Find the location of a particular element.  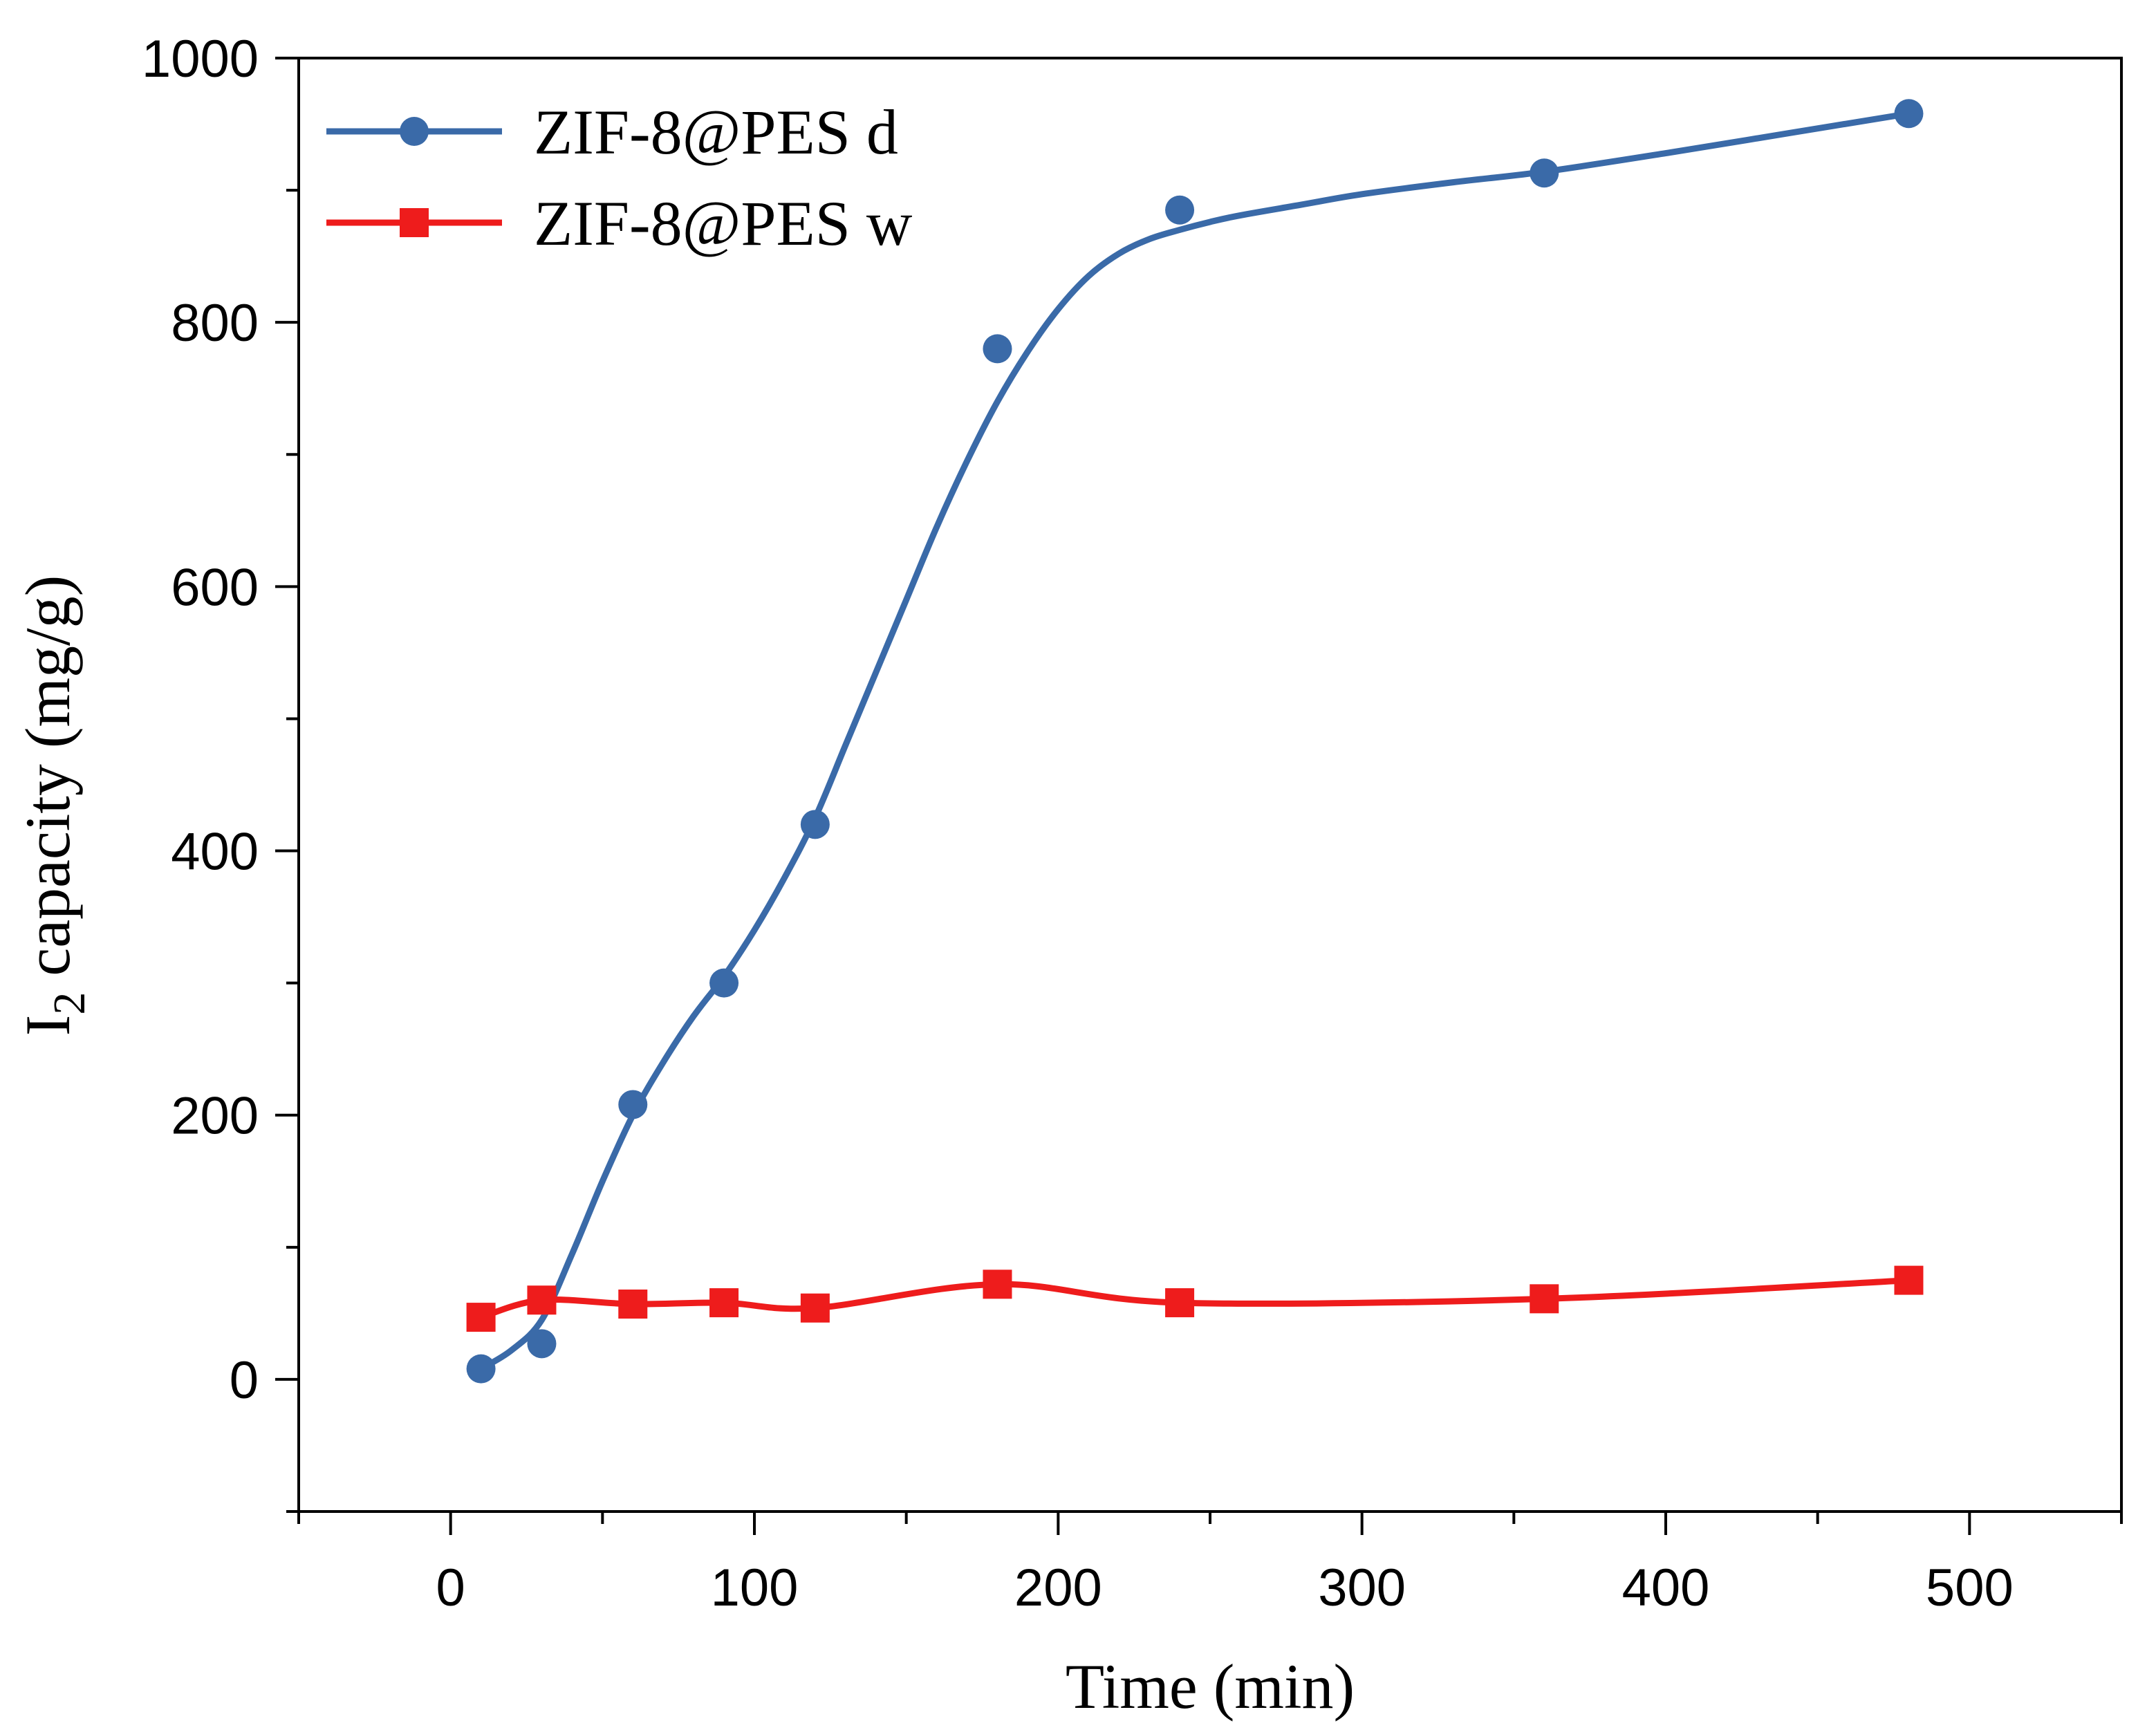

y-tick-label: 200 is located at coordinates (215, 1116).